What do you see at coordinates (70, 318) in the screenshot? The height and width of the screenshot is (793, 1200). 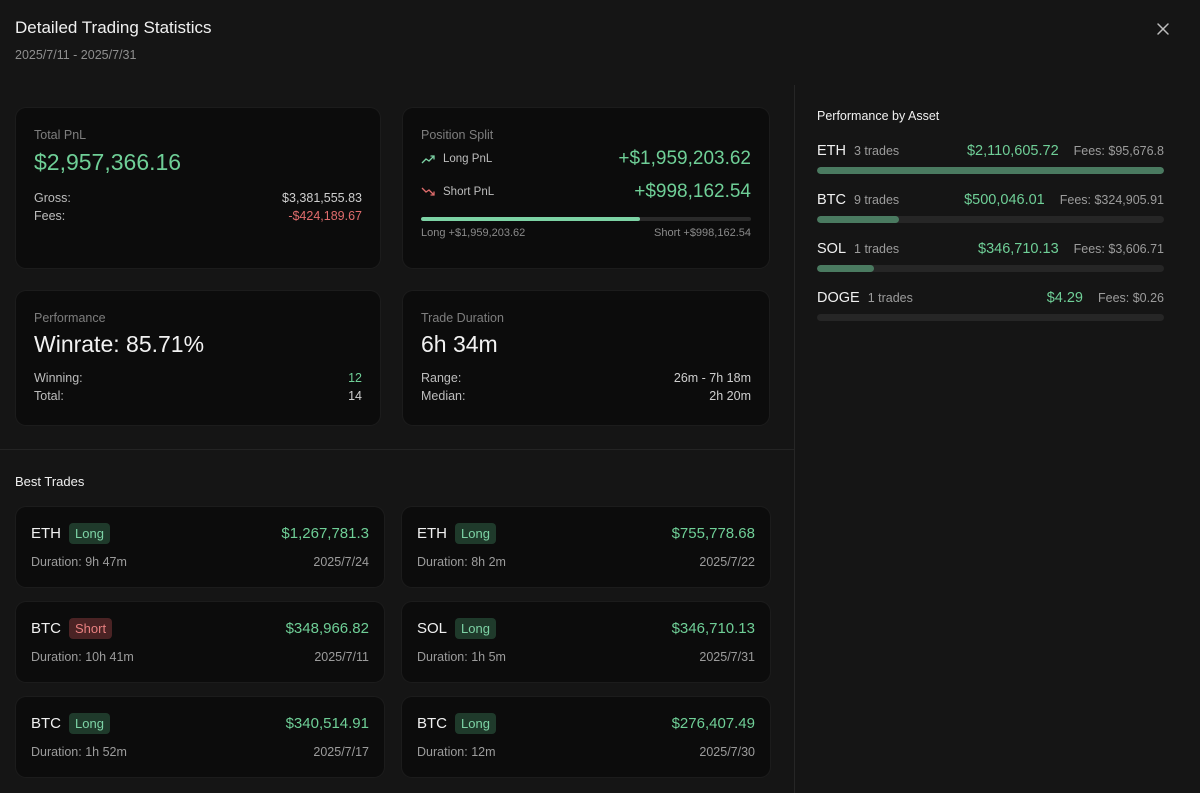 I see `performance-label: Performance` at bounding box center [70, 318].